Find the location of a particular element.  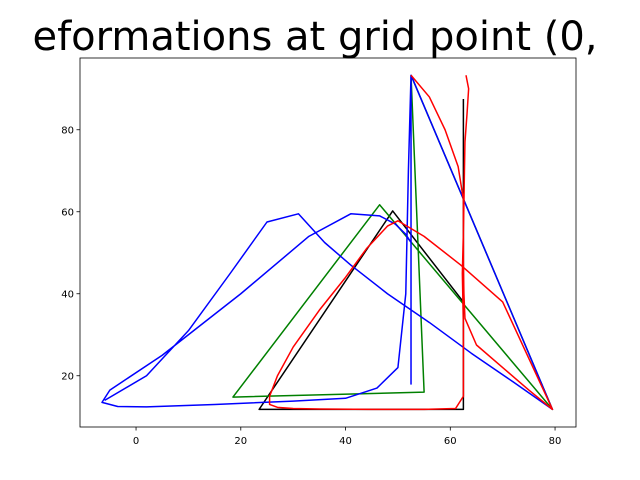

x-tick-label: 80 is located at coordinates (555, 441).